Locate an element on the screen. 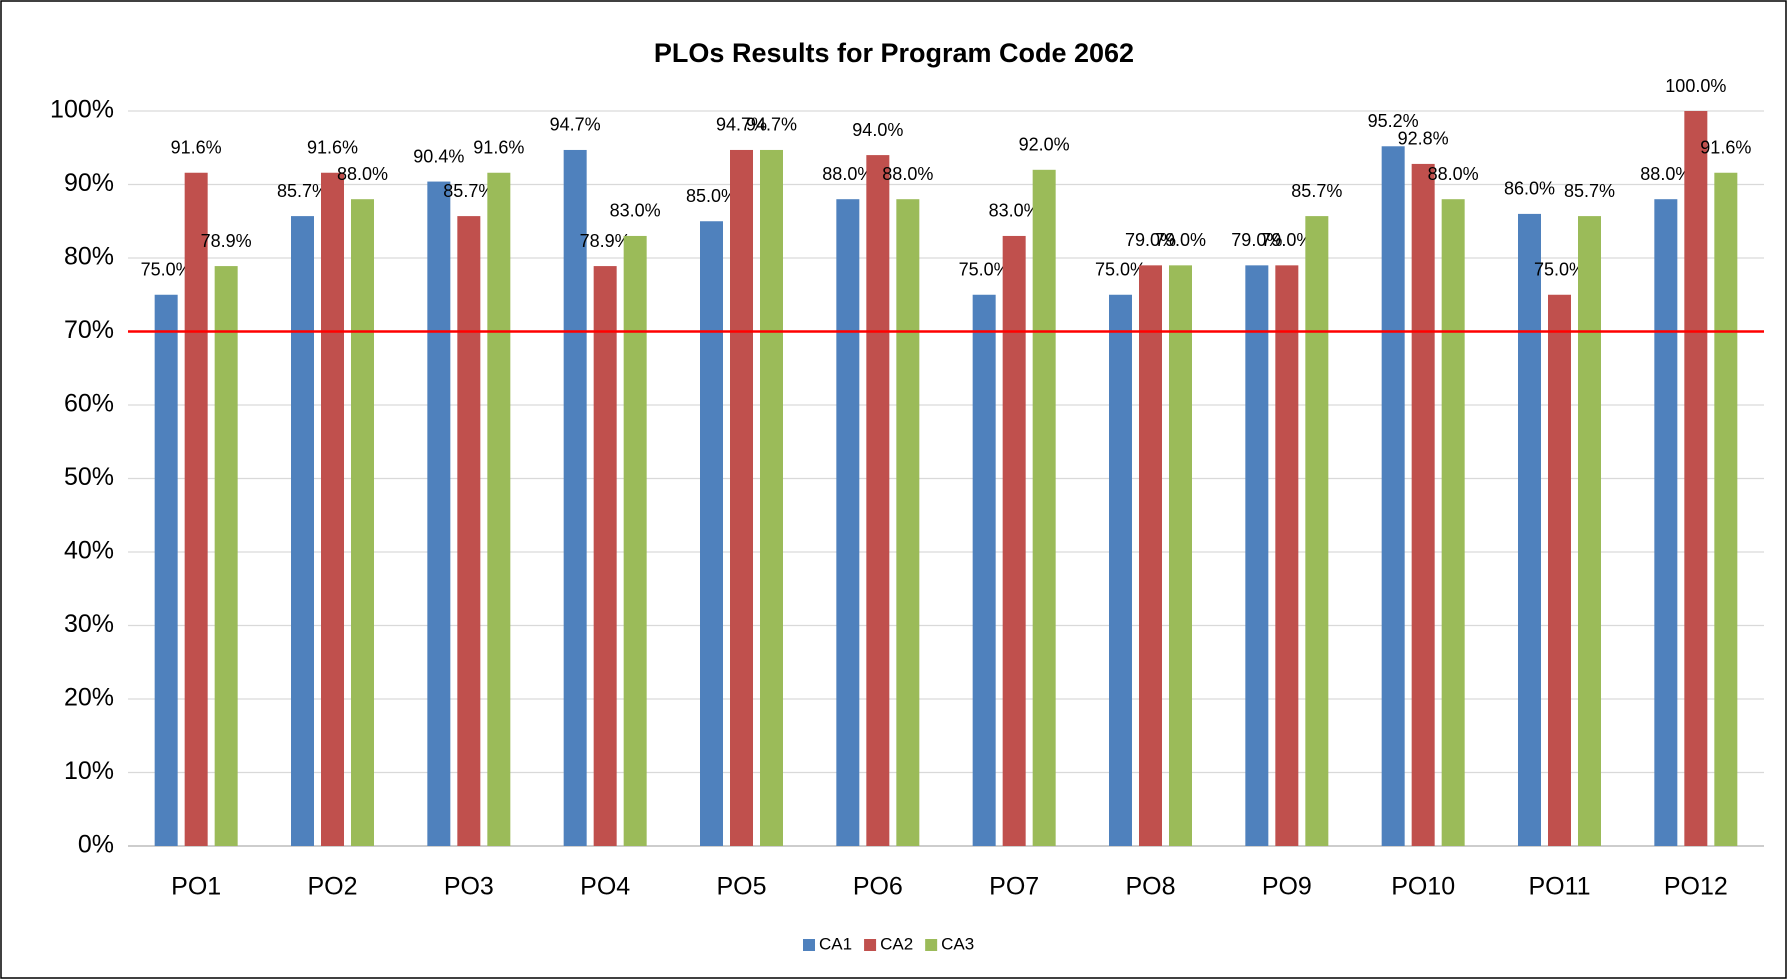 The height and width of the screenshot is (979, 1787). y-tick-label: 100% is located at coordinates (82, 110).